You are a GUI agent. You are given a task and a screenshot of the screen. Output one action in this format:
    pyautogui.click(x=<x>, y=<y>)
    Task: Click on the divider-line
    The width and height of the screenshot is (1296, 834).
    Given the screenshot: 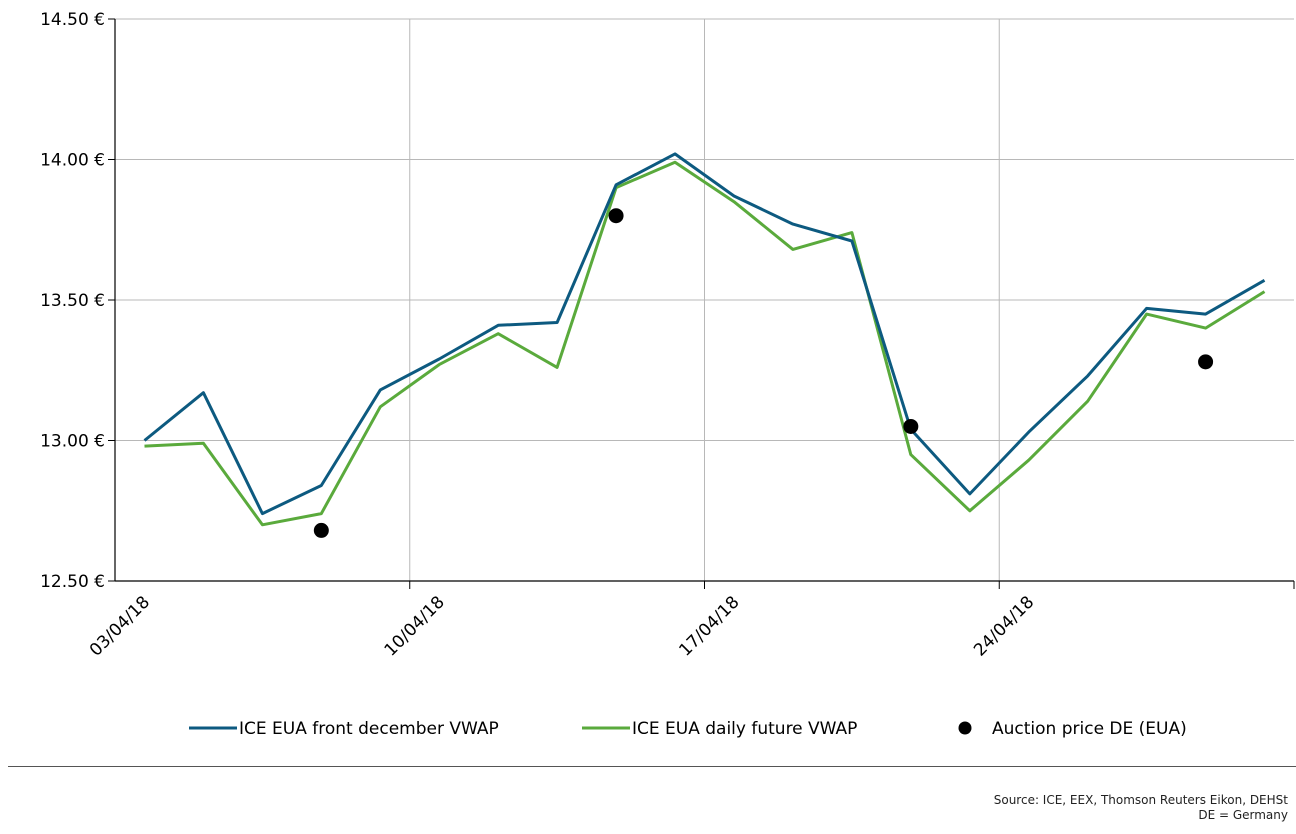 What is the action you would take?
    pyautogui.click(x=652, y=766)
    